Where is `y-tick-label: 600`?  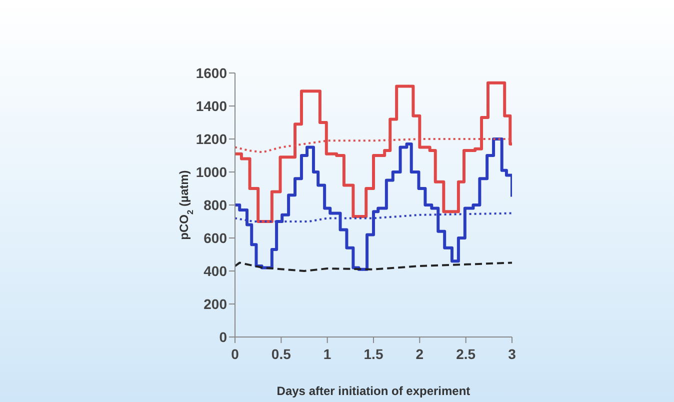 y-tick-label: 600 is located at coordinates (216, 238).